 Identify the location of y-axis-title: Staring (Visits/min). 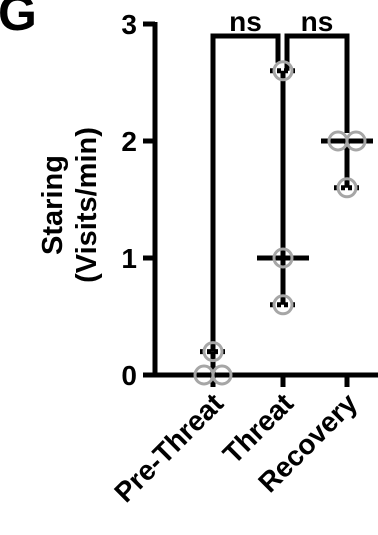
(70, 205).